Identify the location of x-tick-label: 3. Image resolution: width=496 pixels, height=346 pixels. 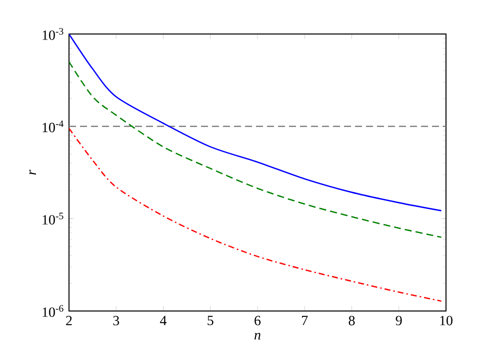
(116, 321).